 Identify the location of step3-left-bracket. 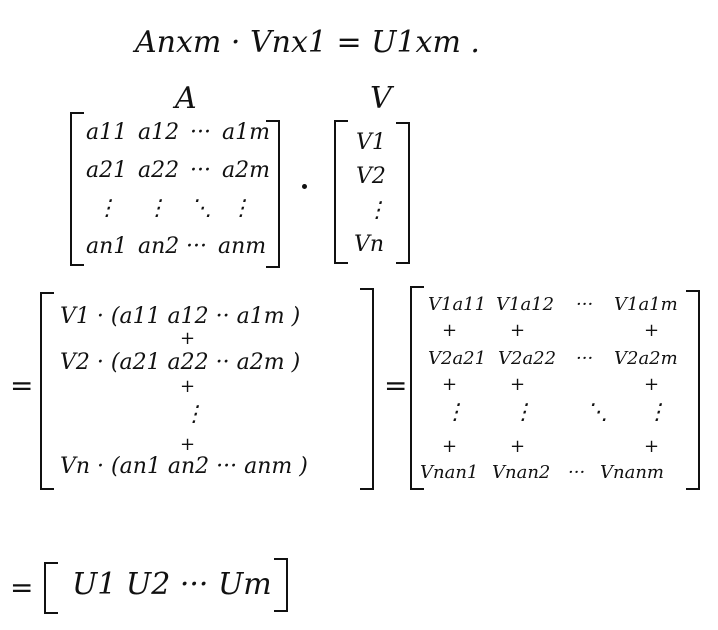
(417, 388).